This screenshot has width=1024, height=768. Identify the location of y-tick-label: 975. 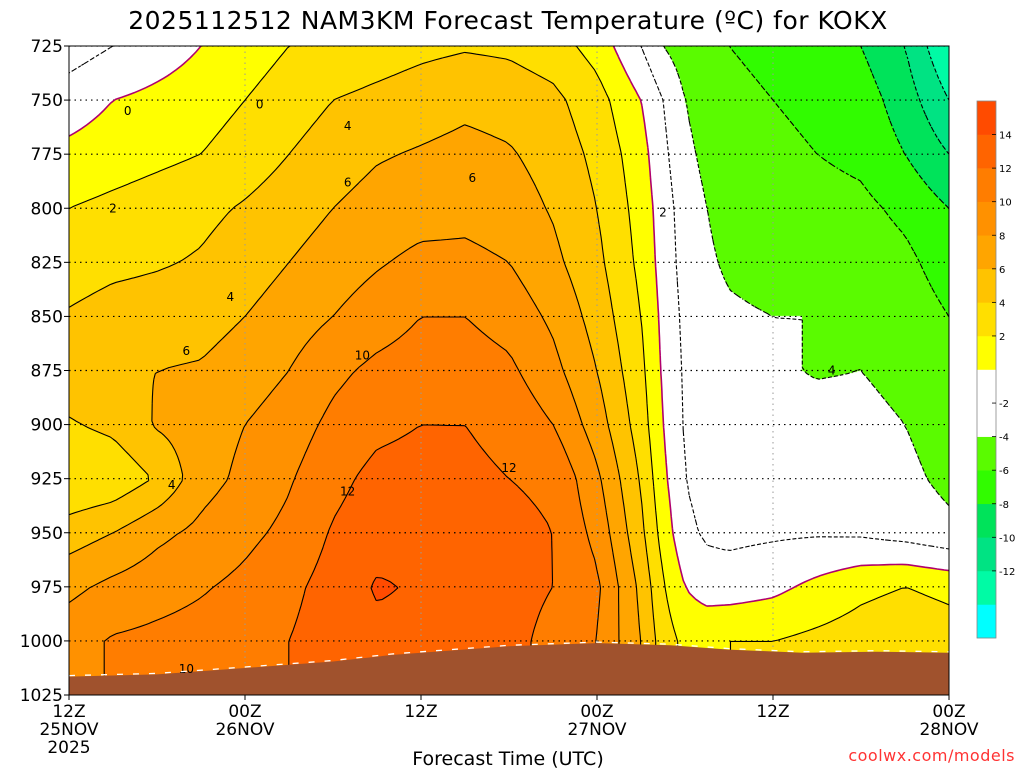
(47, 588).